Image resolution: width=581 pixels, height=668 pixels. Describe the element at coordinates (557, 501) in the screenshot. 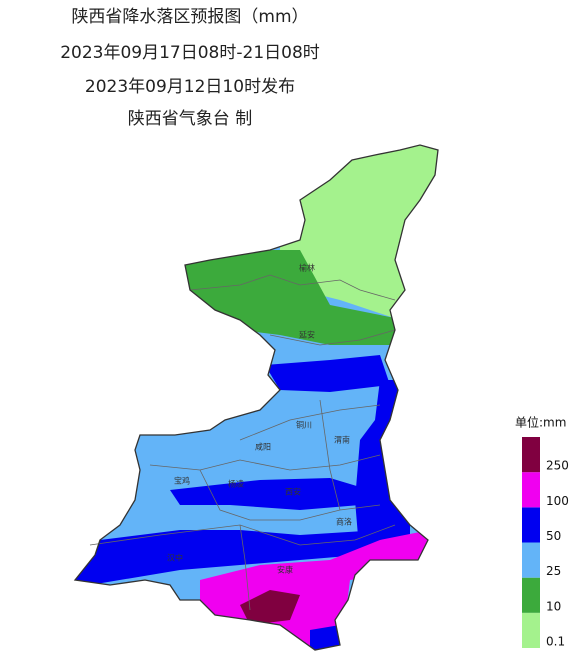

I see `legend-label: 100` at that location.